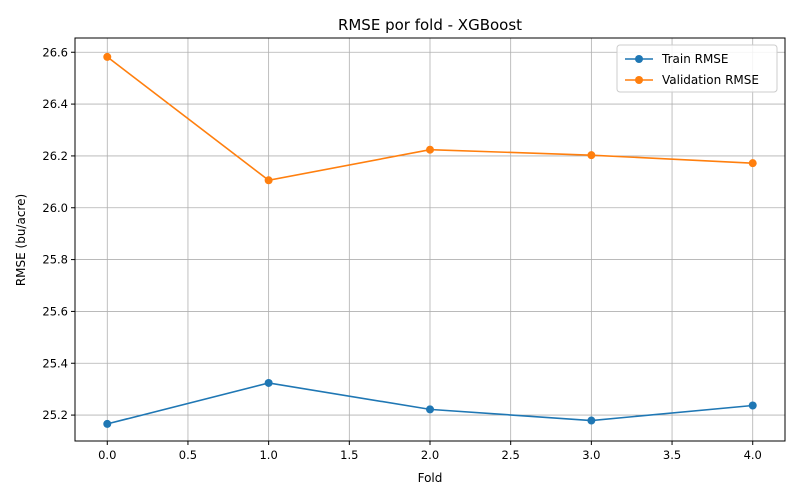  I want to click on legend-box, so click(697, 68).